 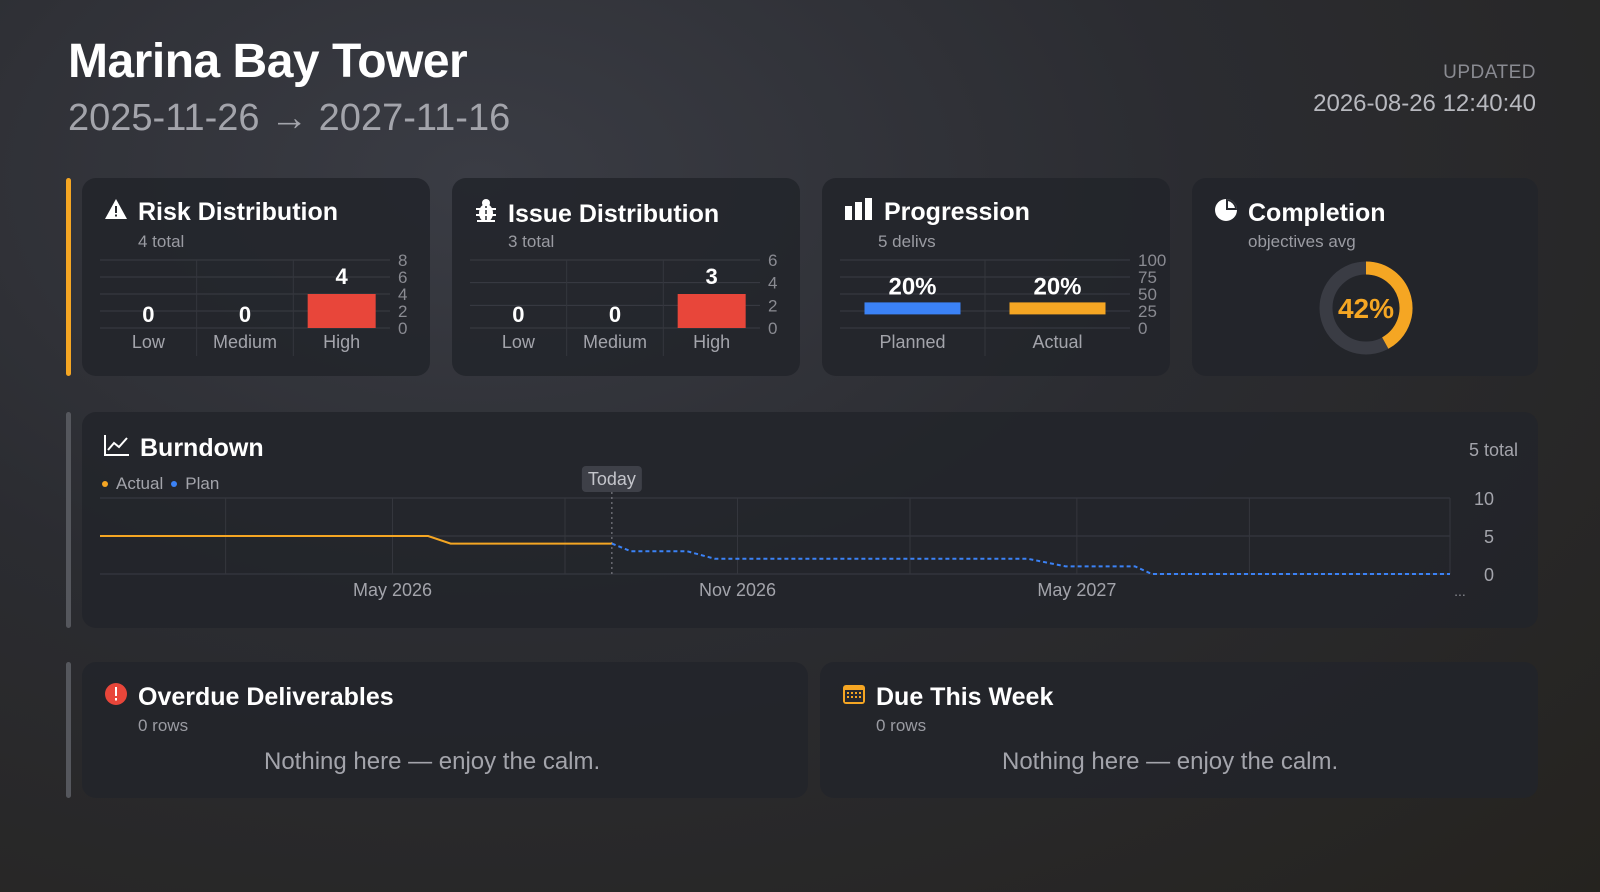 I want to click on y-tick-label: 6, so click(x=772, y=260).